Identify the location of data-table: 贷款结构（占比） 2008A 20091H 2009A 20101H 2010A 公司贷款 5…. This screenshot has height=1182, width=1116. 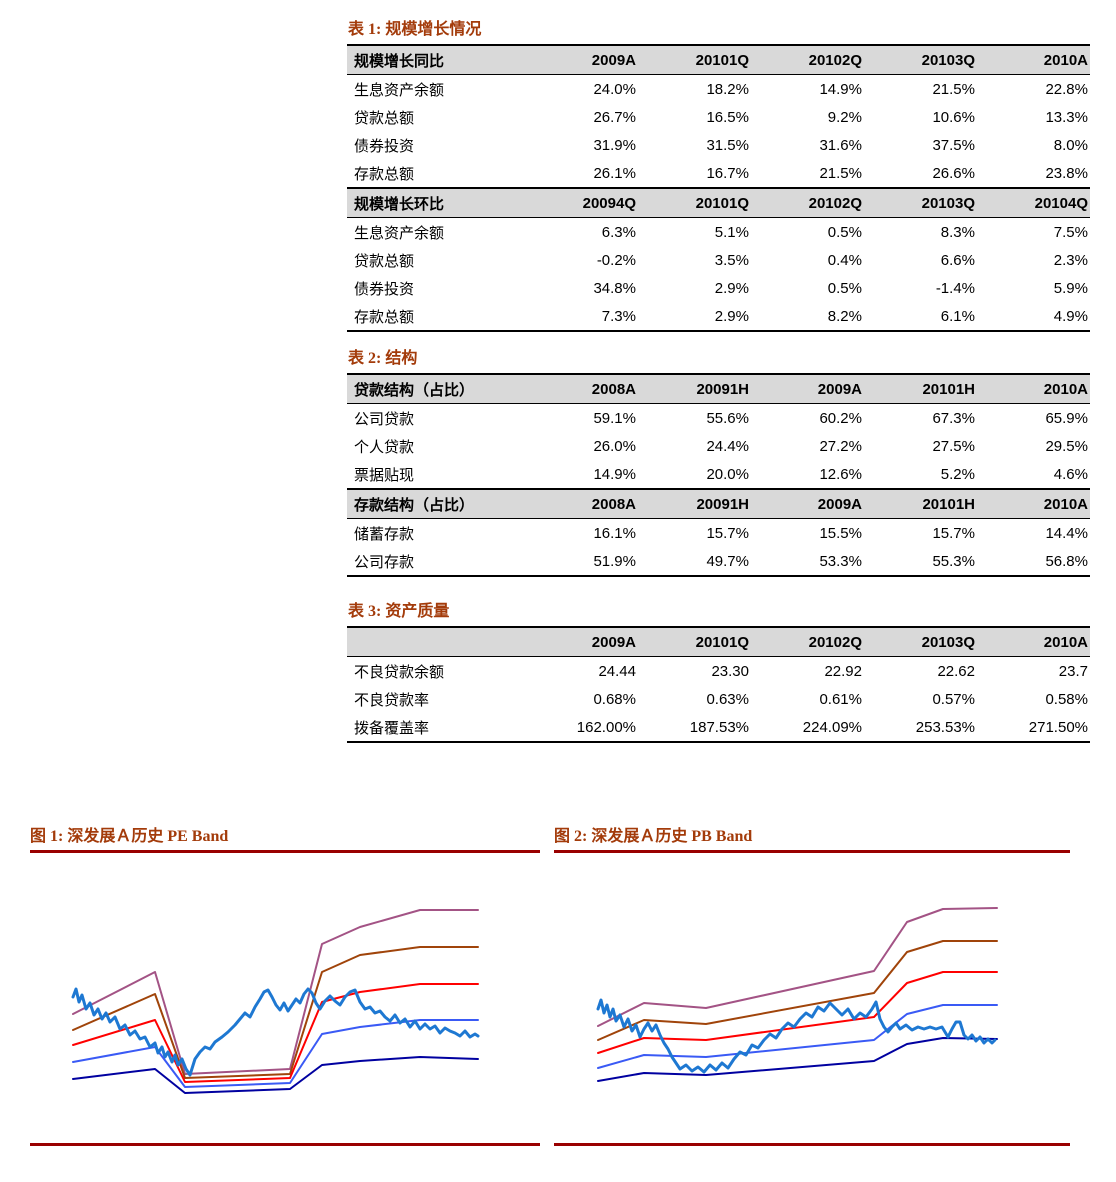
(718, 475).